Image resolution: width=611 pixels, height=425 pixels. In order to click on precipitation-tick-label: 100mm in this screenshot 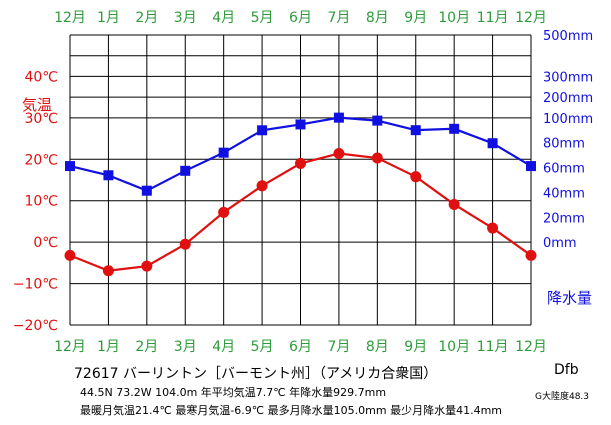, I will do `click(568, 119)`.